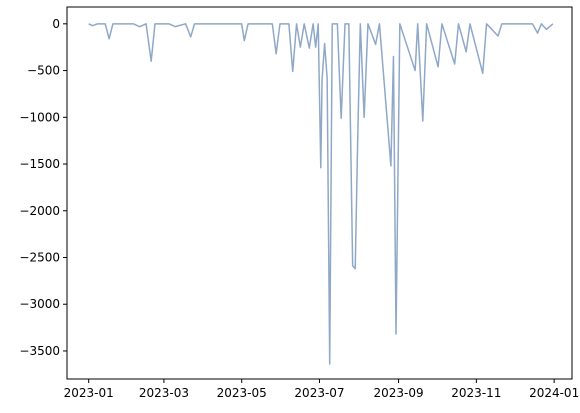  Describe the element at coordinates (554, 393) in the screenshot. I see `x-tick-label: 2024-01` at that location.